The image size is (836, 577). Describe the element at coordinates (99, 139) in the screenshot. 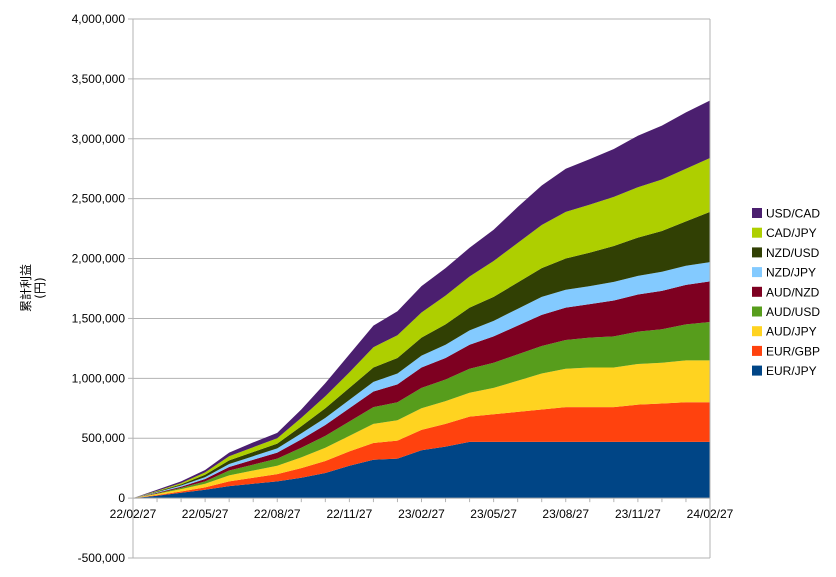

I see `y-tick-label: 3,000,000` at that location.